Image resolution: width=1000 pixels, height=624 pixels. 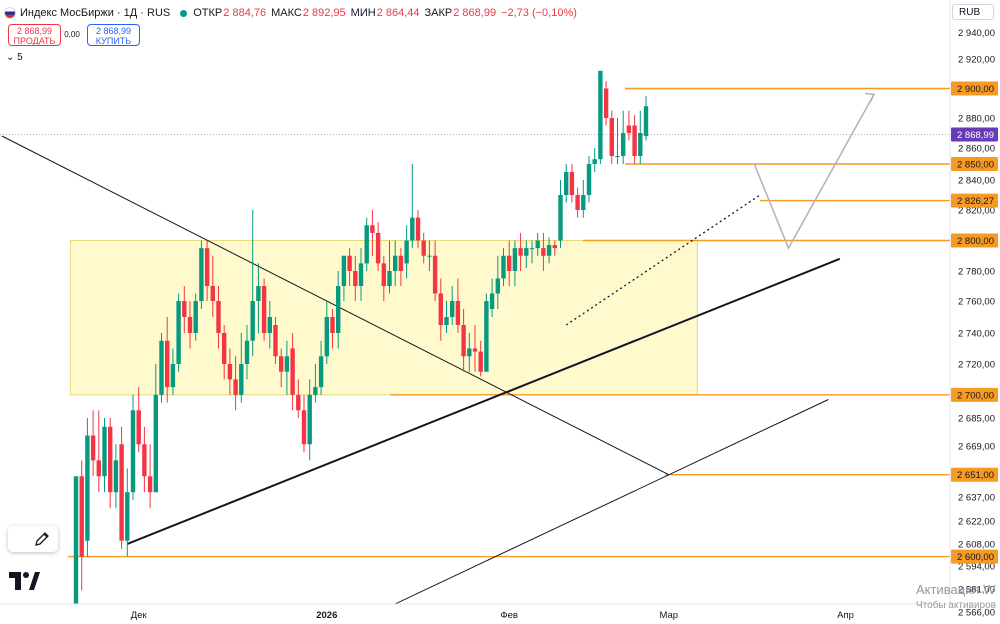 What do you see at coordinates (363, 13) in the screenshot?
I see `low-label: МИН` at bounding box center [363, 13].